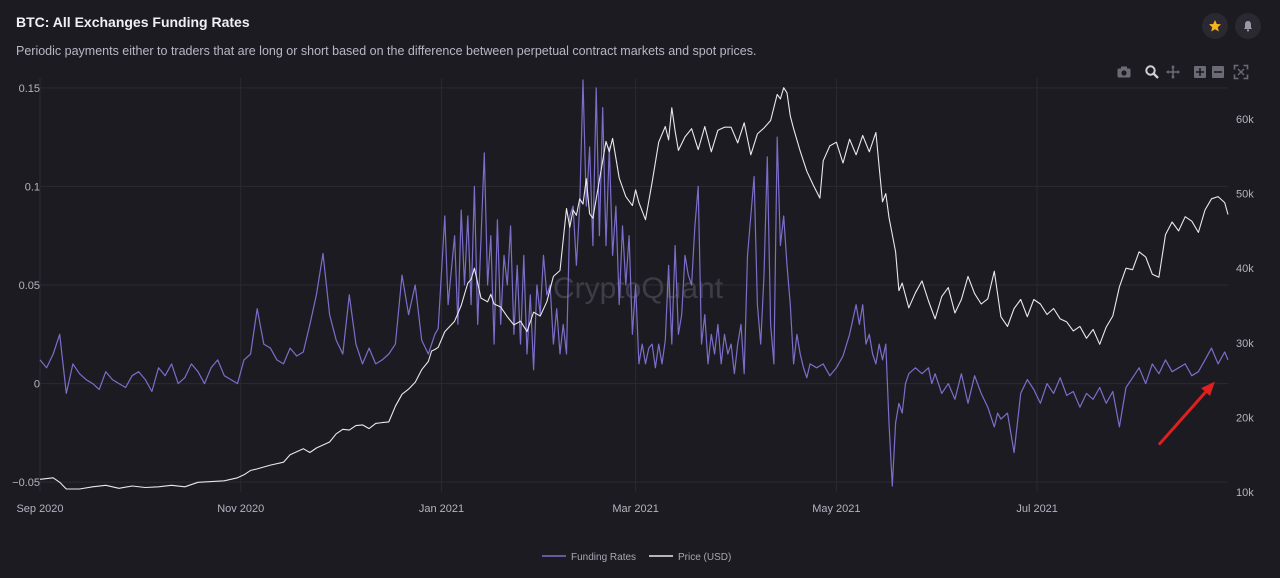 Image resolution: width=1280 pixels, height=578 pixels. What do you see at coordinates (704, 557) in the screenshot?
I see `legend-label-price: Price (USD)` at bounding box center [704, 557].